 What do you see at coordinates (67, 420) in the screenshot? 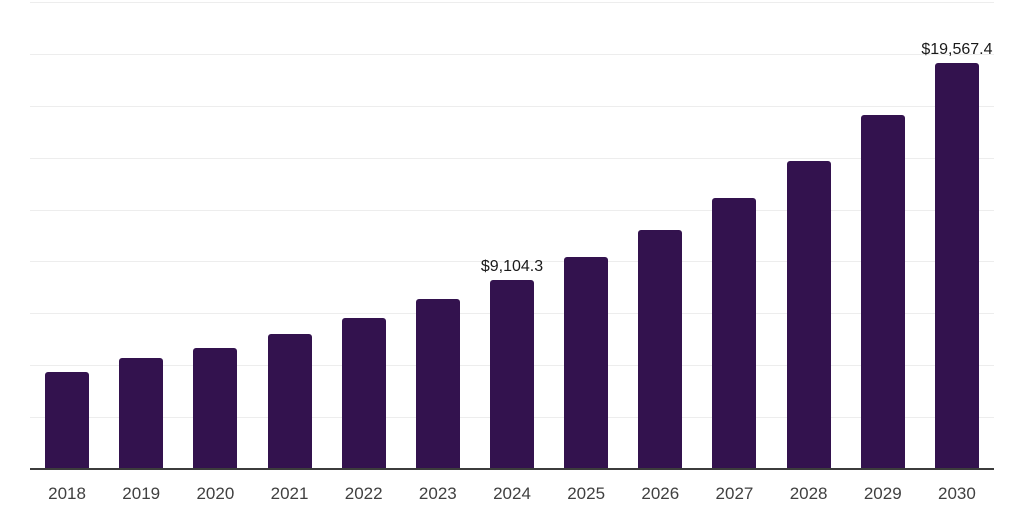
I see `bar-2018` at bounding box center [67, 420].